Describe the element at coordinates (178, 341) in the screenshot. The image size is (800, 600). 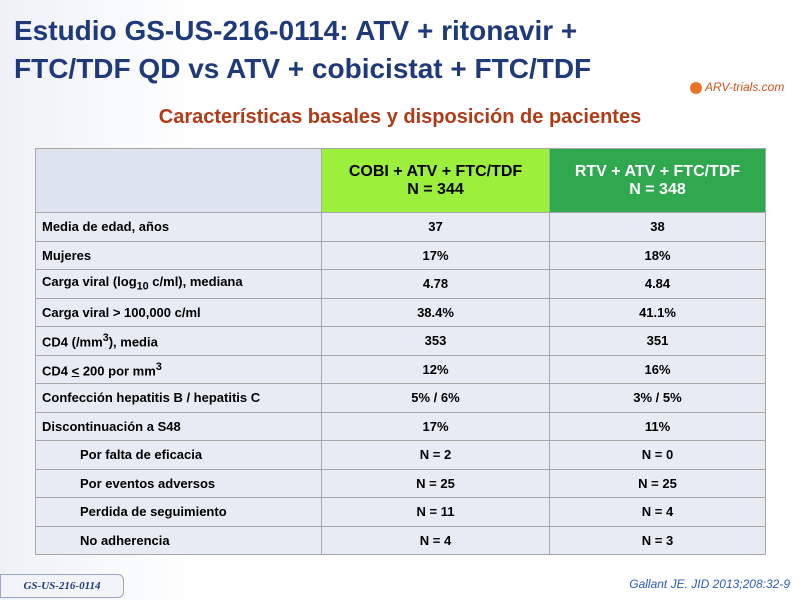
I see `row-label: CD4 (/mm3), media` at that location.